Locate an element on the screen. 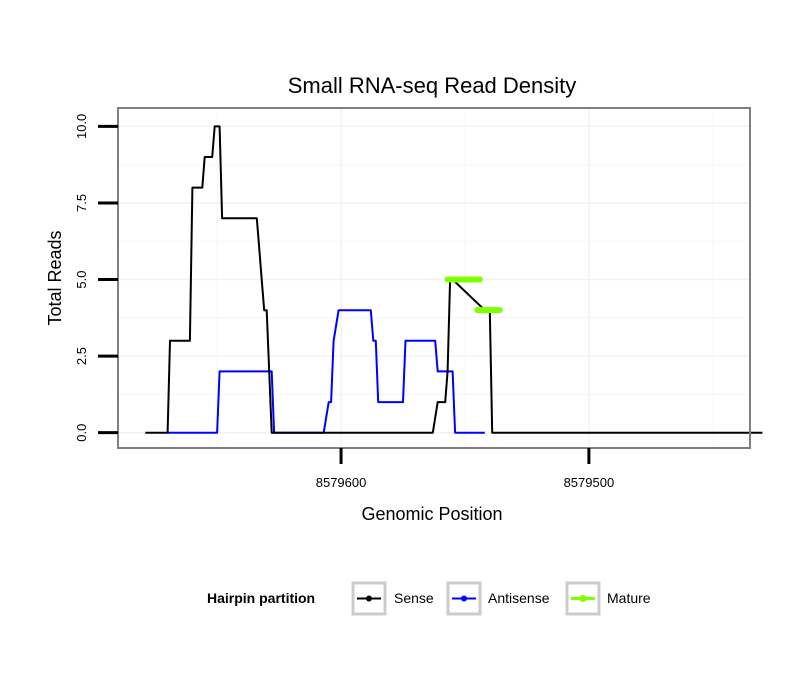 The width and height of the screenshot is (810, 690). x-tick-label: 8579600 is located at coordinates (341, 482).